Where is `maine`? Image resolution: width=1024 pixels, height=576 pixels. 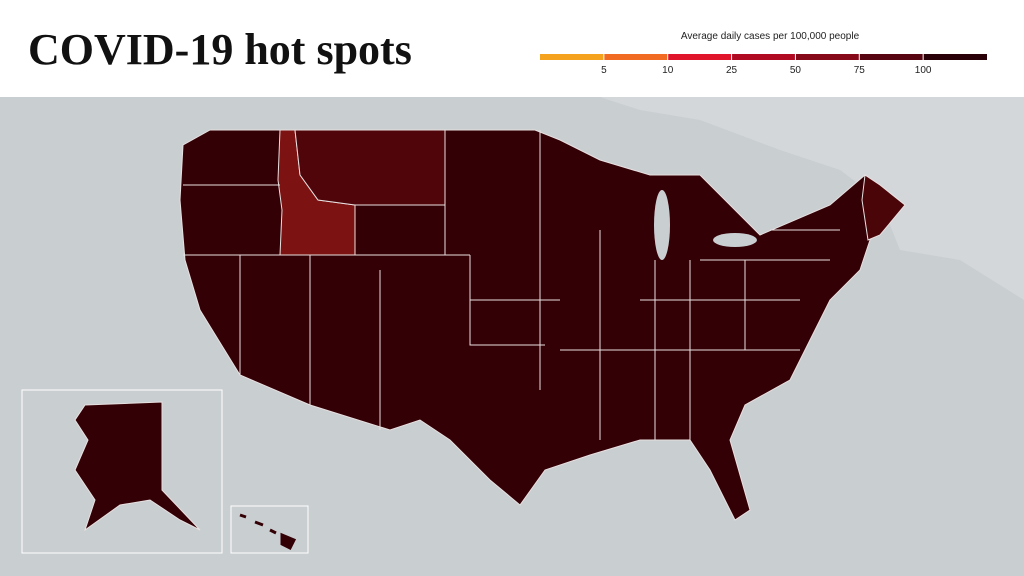
maine is located at coordinates (883, 207).